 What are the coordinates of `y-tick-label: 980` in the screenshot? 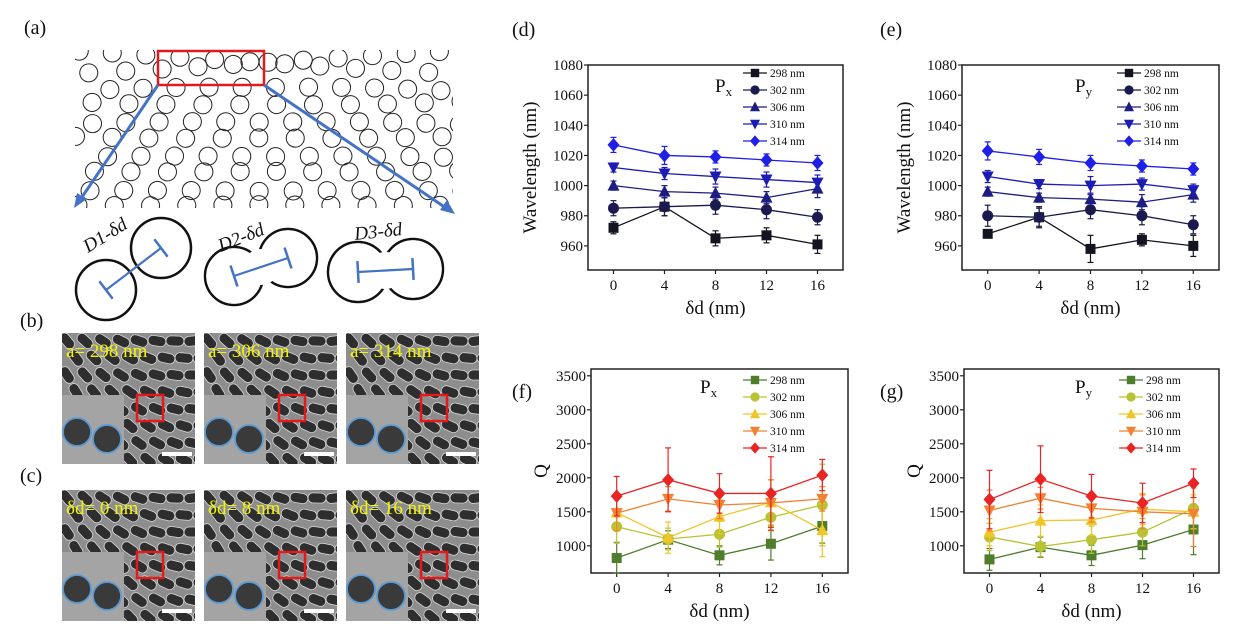 It's located at (946, 217).